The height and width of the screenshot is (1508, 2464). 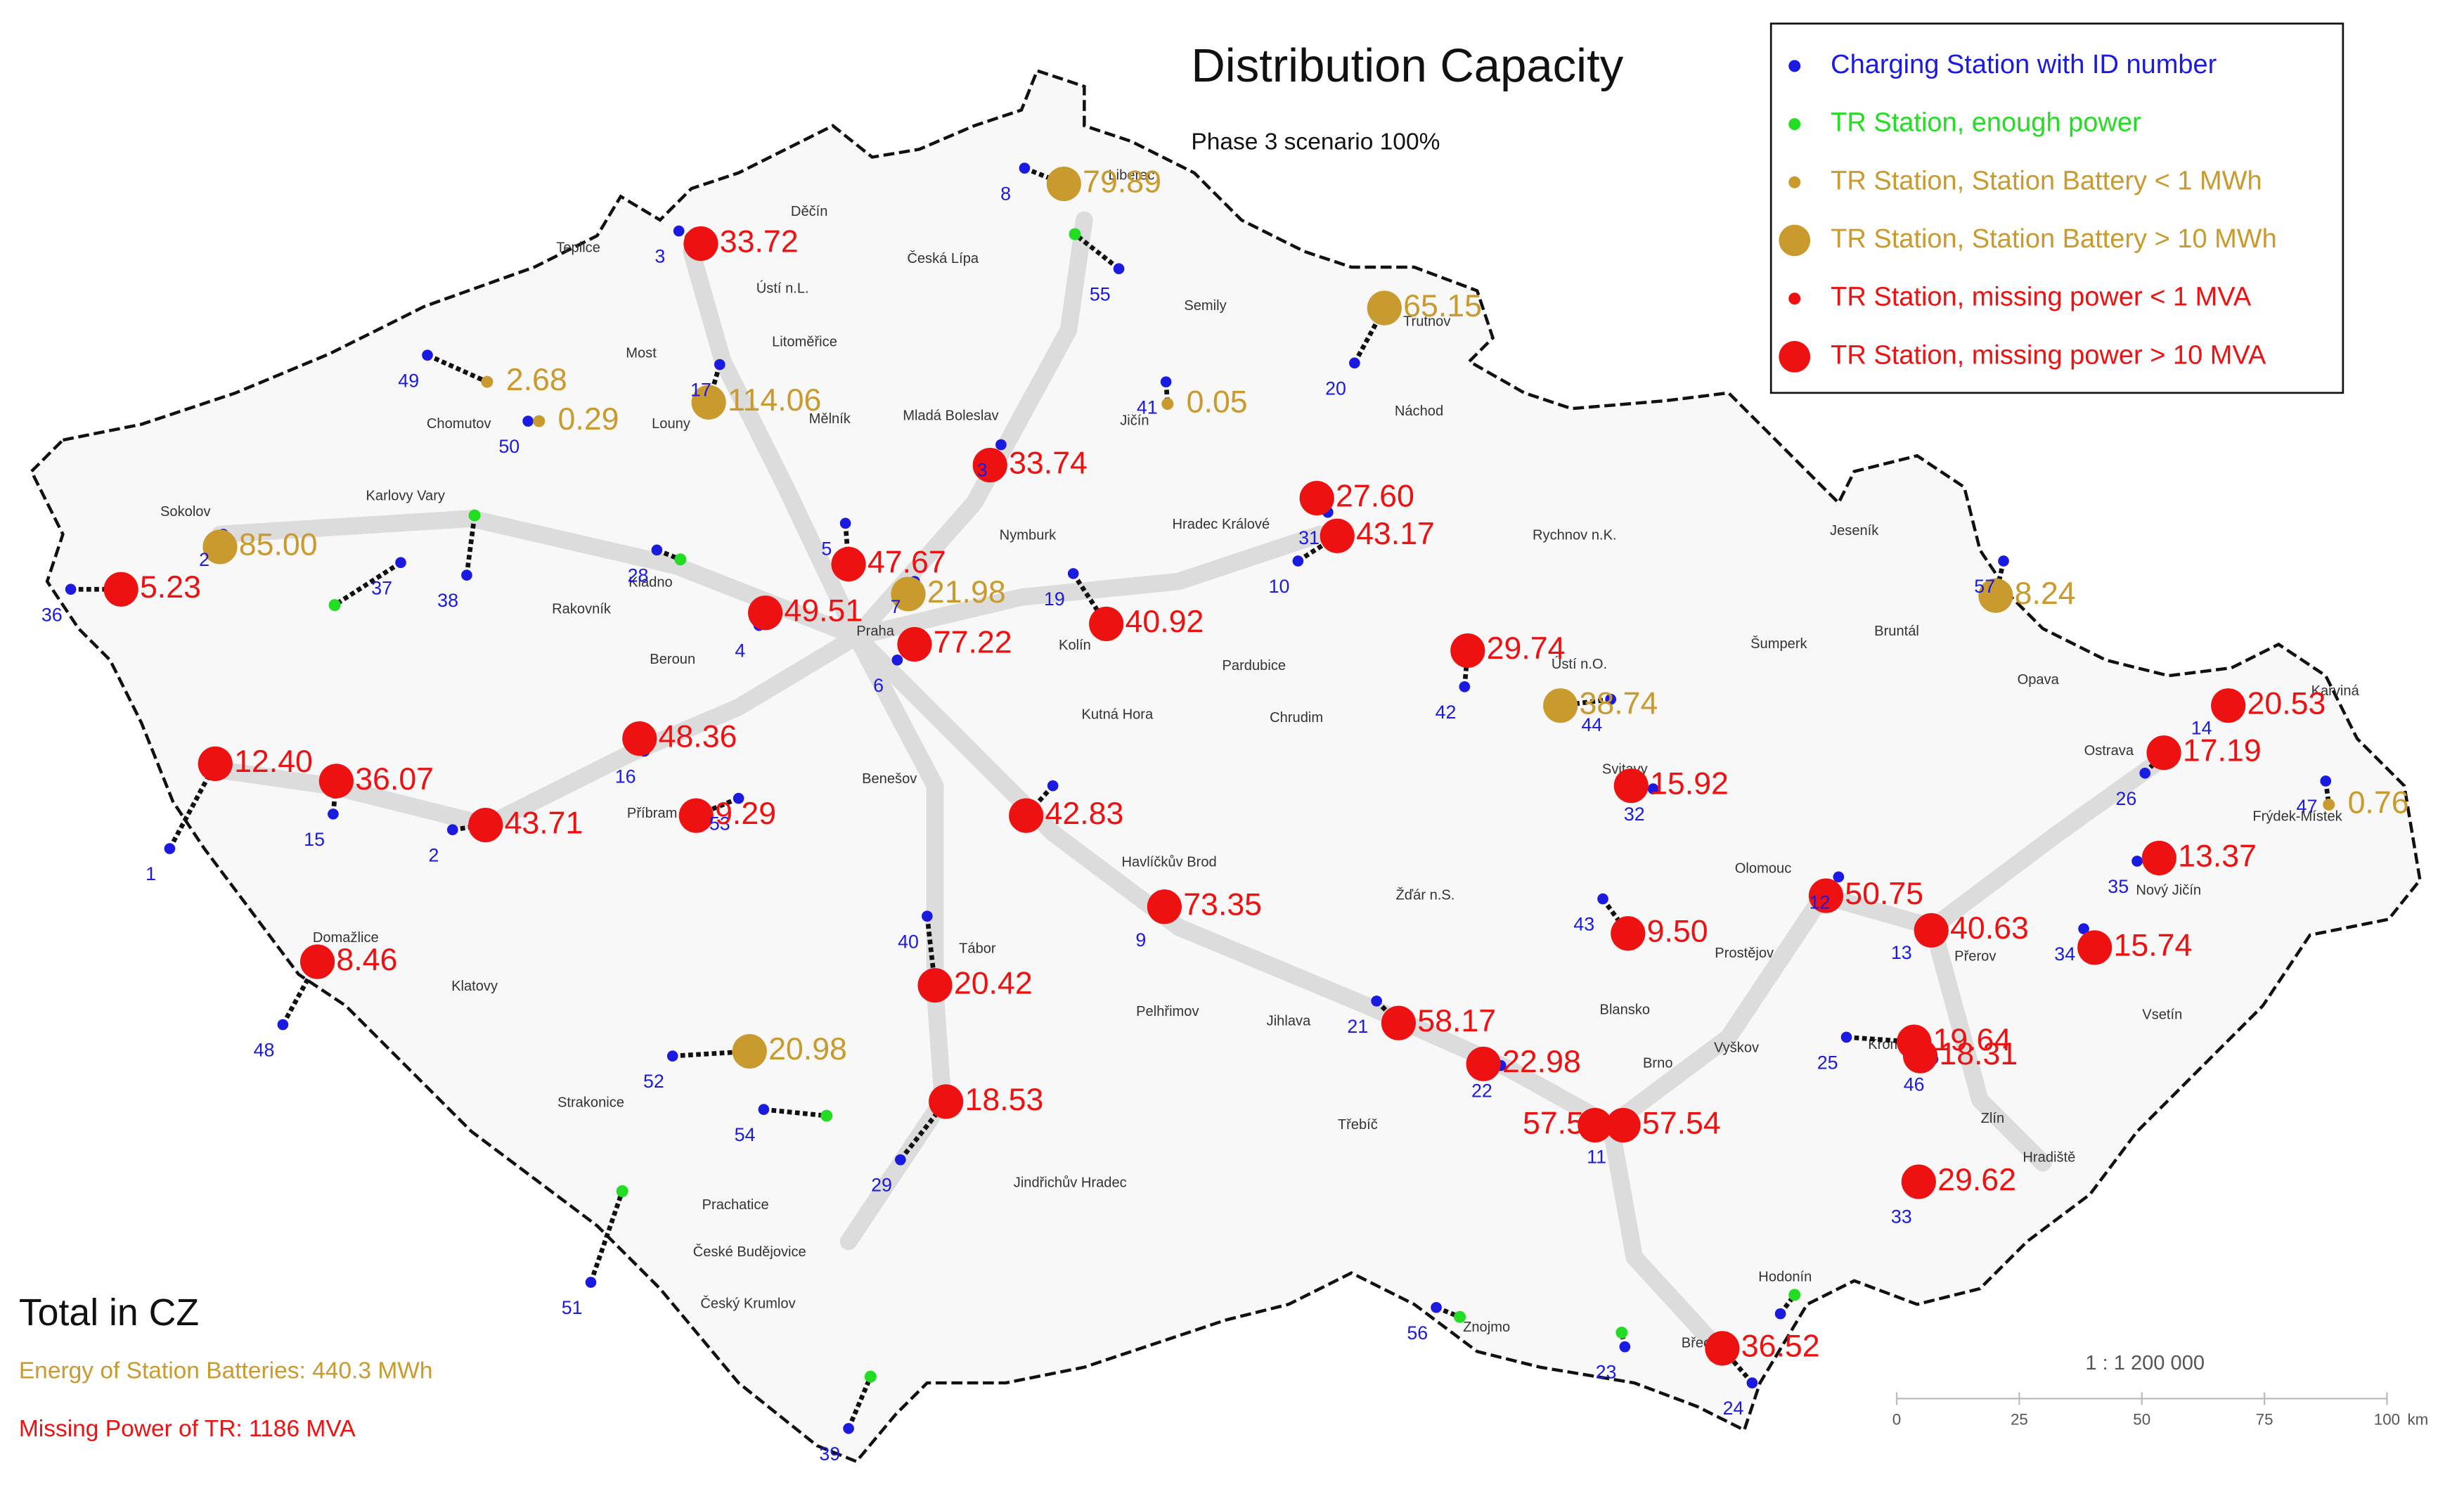 I want to click on city-label: Trutnov, so click(x=1426, y=322).